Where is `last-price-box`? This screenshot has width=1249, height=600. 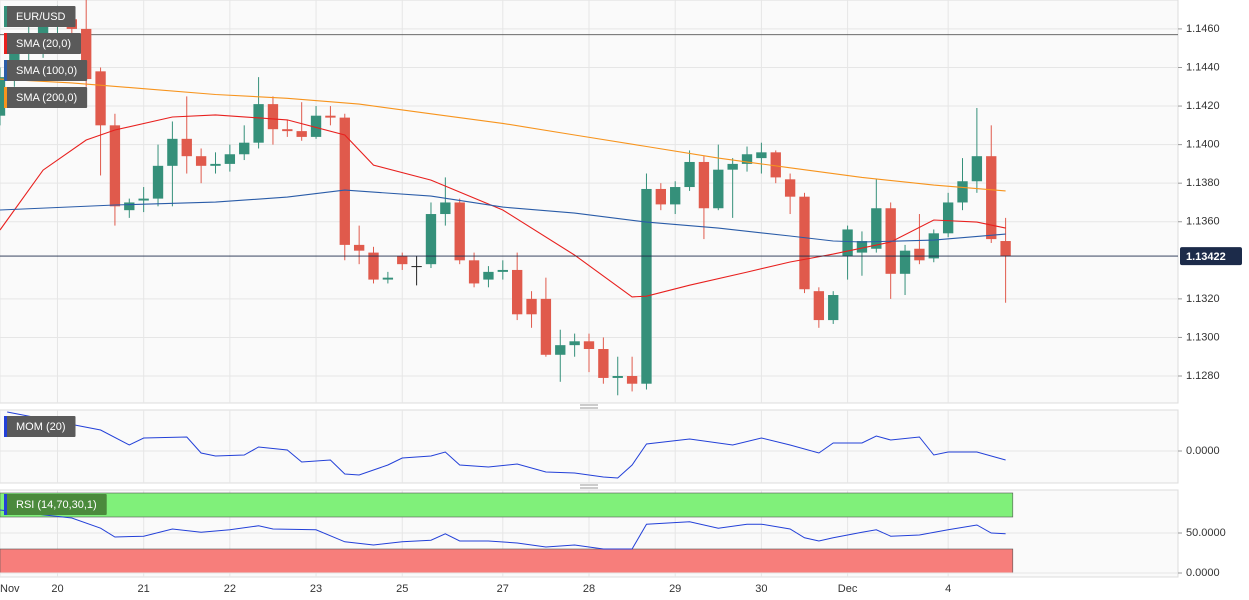
last-price-box is located at coordinates (1211, 256).